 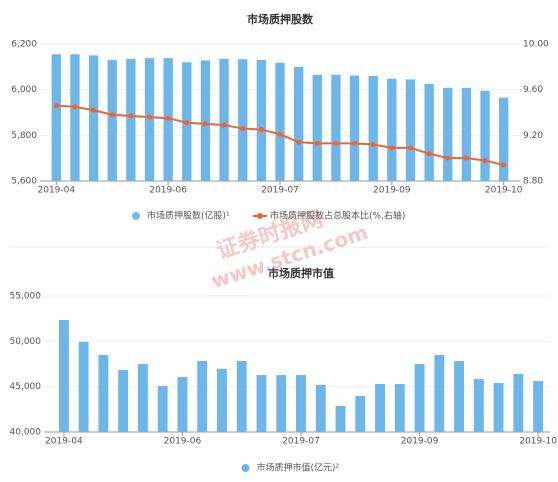 I want to click on y2-tick-label: 9.60, so click(x=533, y=90).